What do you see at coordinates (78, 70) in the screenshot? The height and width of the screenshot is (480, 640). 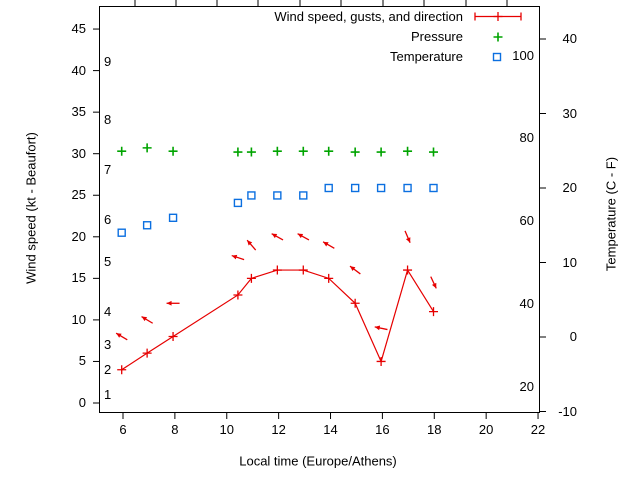 I see `y-tick-label: 40` at bounding box center [78, 70].